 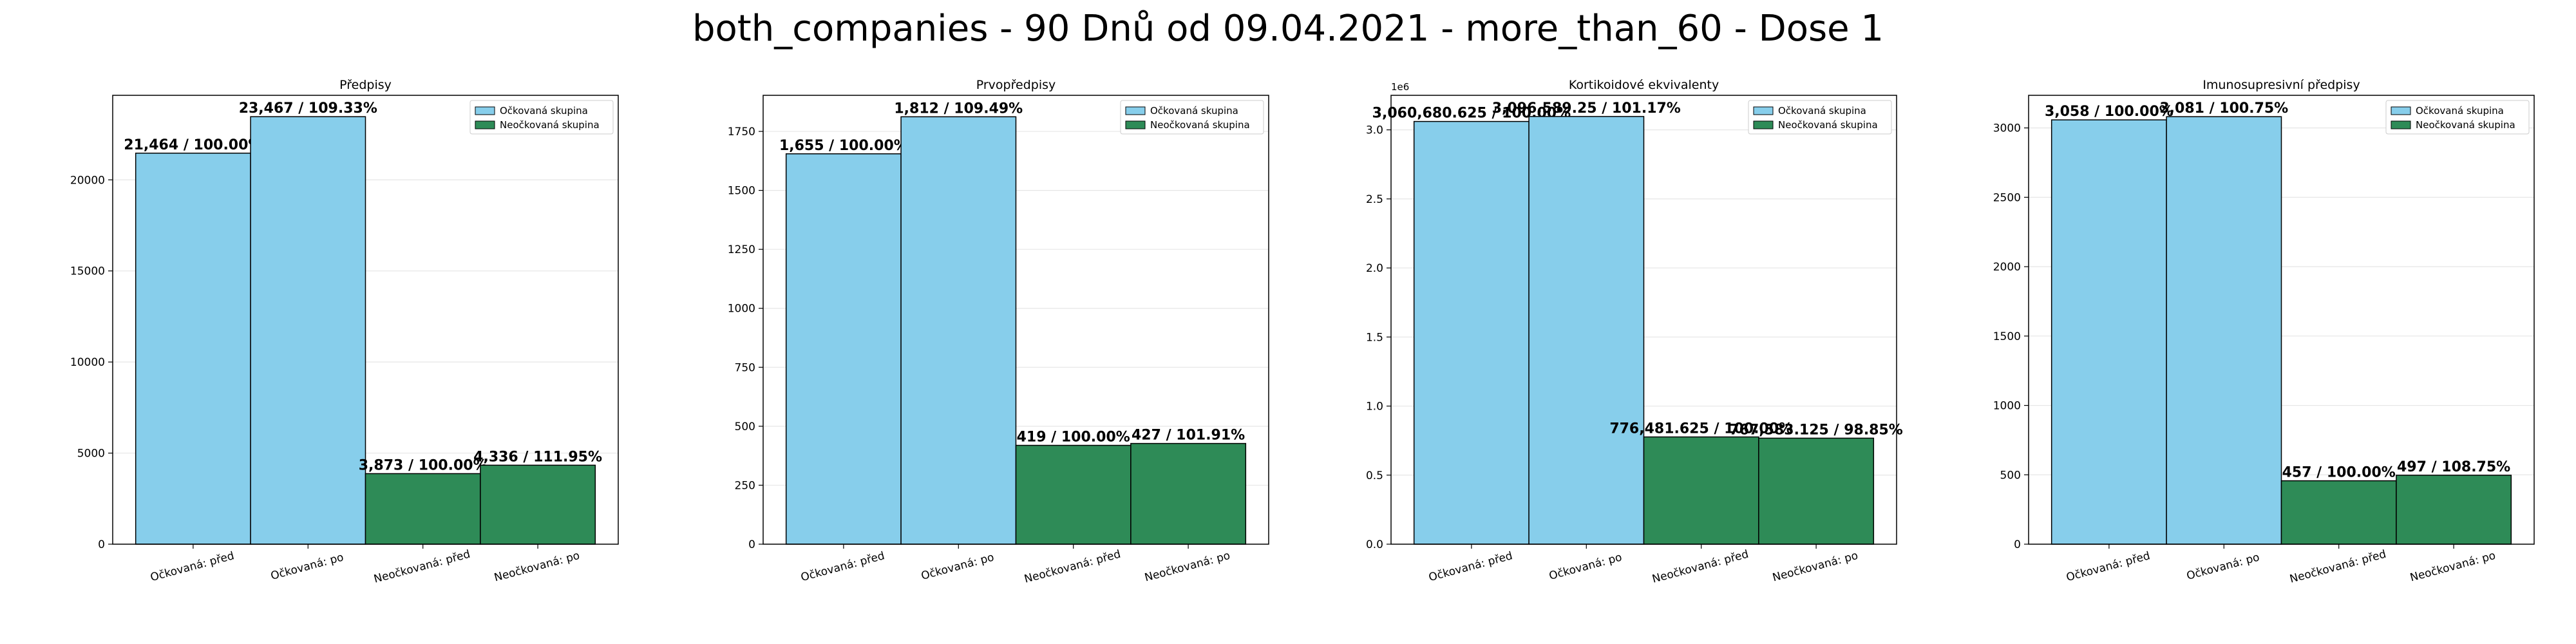 I want to click on data-label: 497 / 108.75%, so click(x=2454, y=467).